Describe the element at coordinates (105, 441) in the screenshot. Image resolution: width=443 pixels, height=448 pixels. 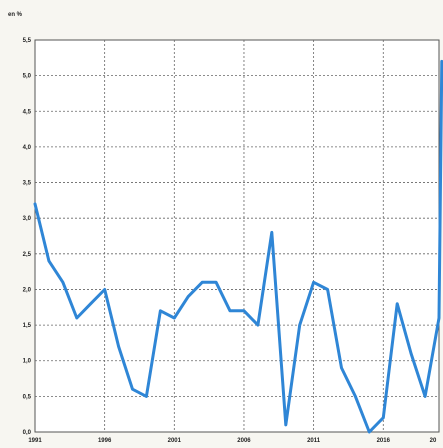
I see `x-tick-label: 1996` at that location.